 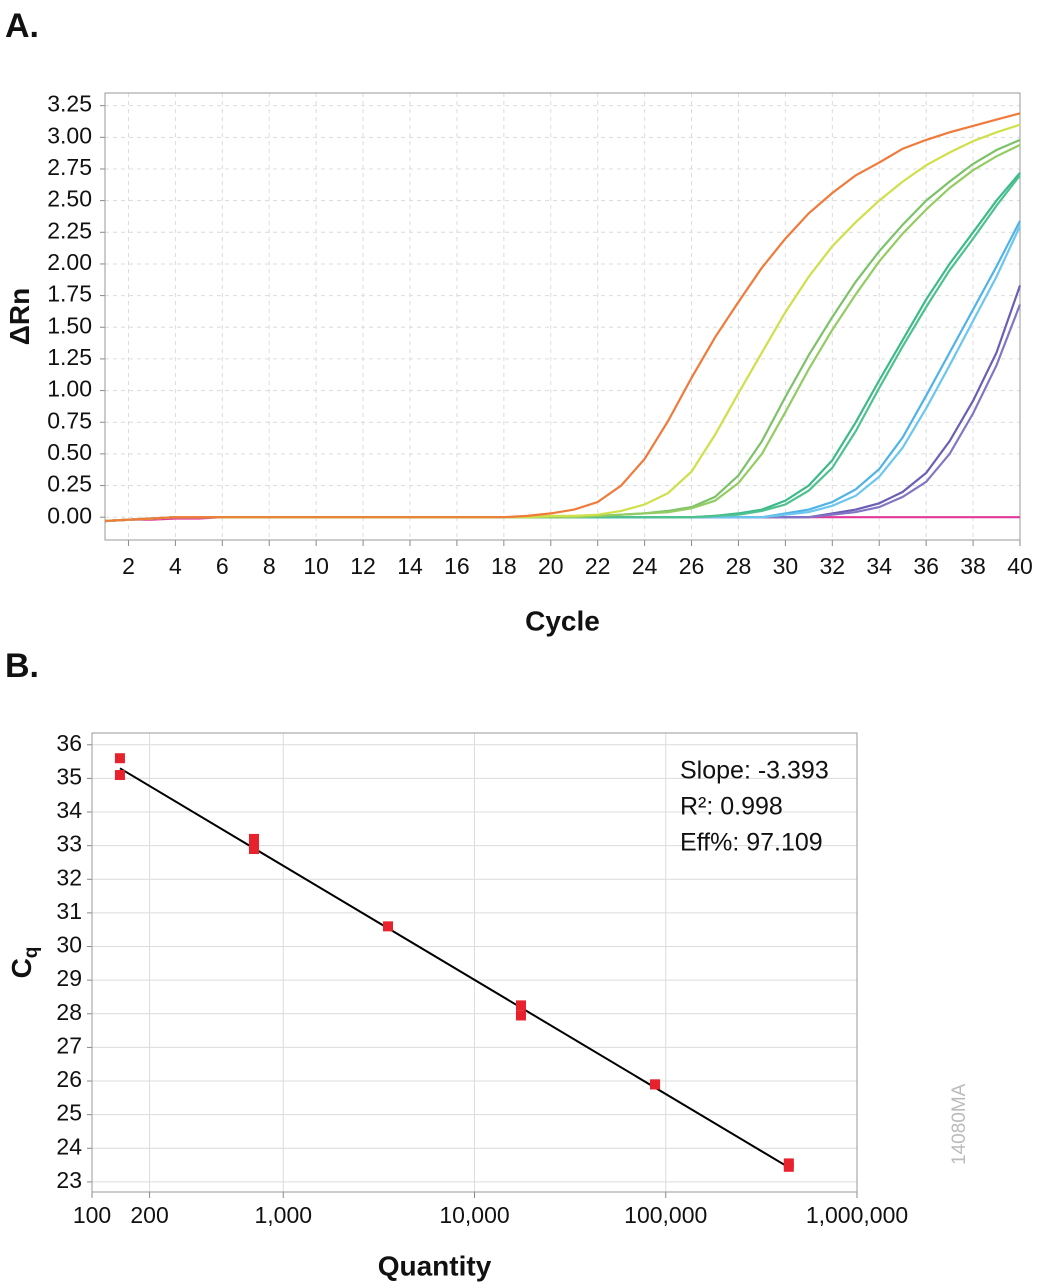 I want to click on x-tick-label: 100, so click(x=92, y=1215).